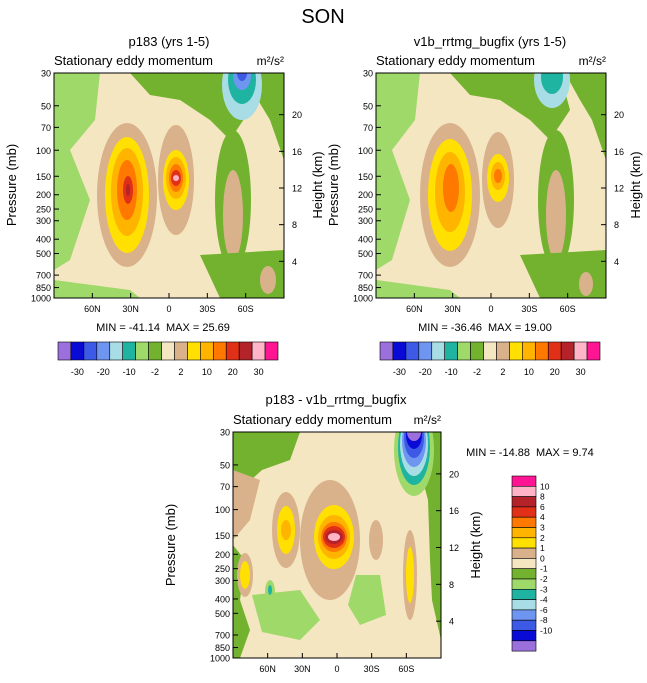 The height and width of the screenshot is (683, 647). I want to click on colorbar-label: 6, so click(542, 507).